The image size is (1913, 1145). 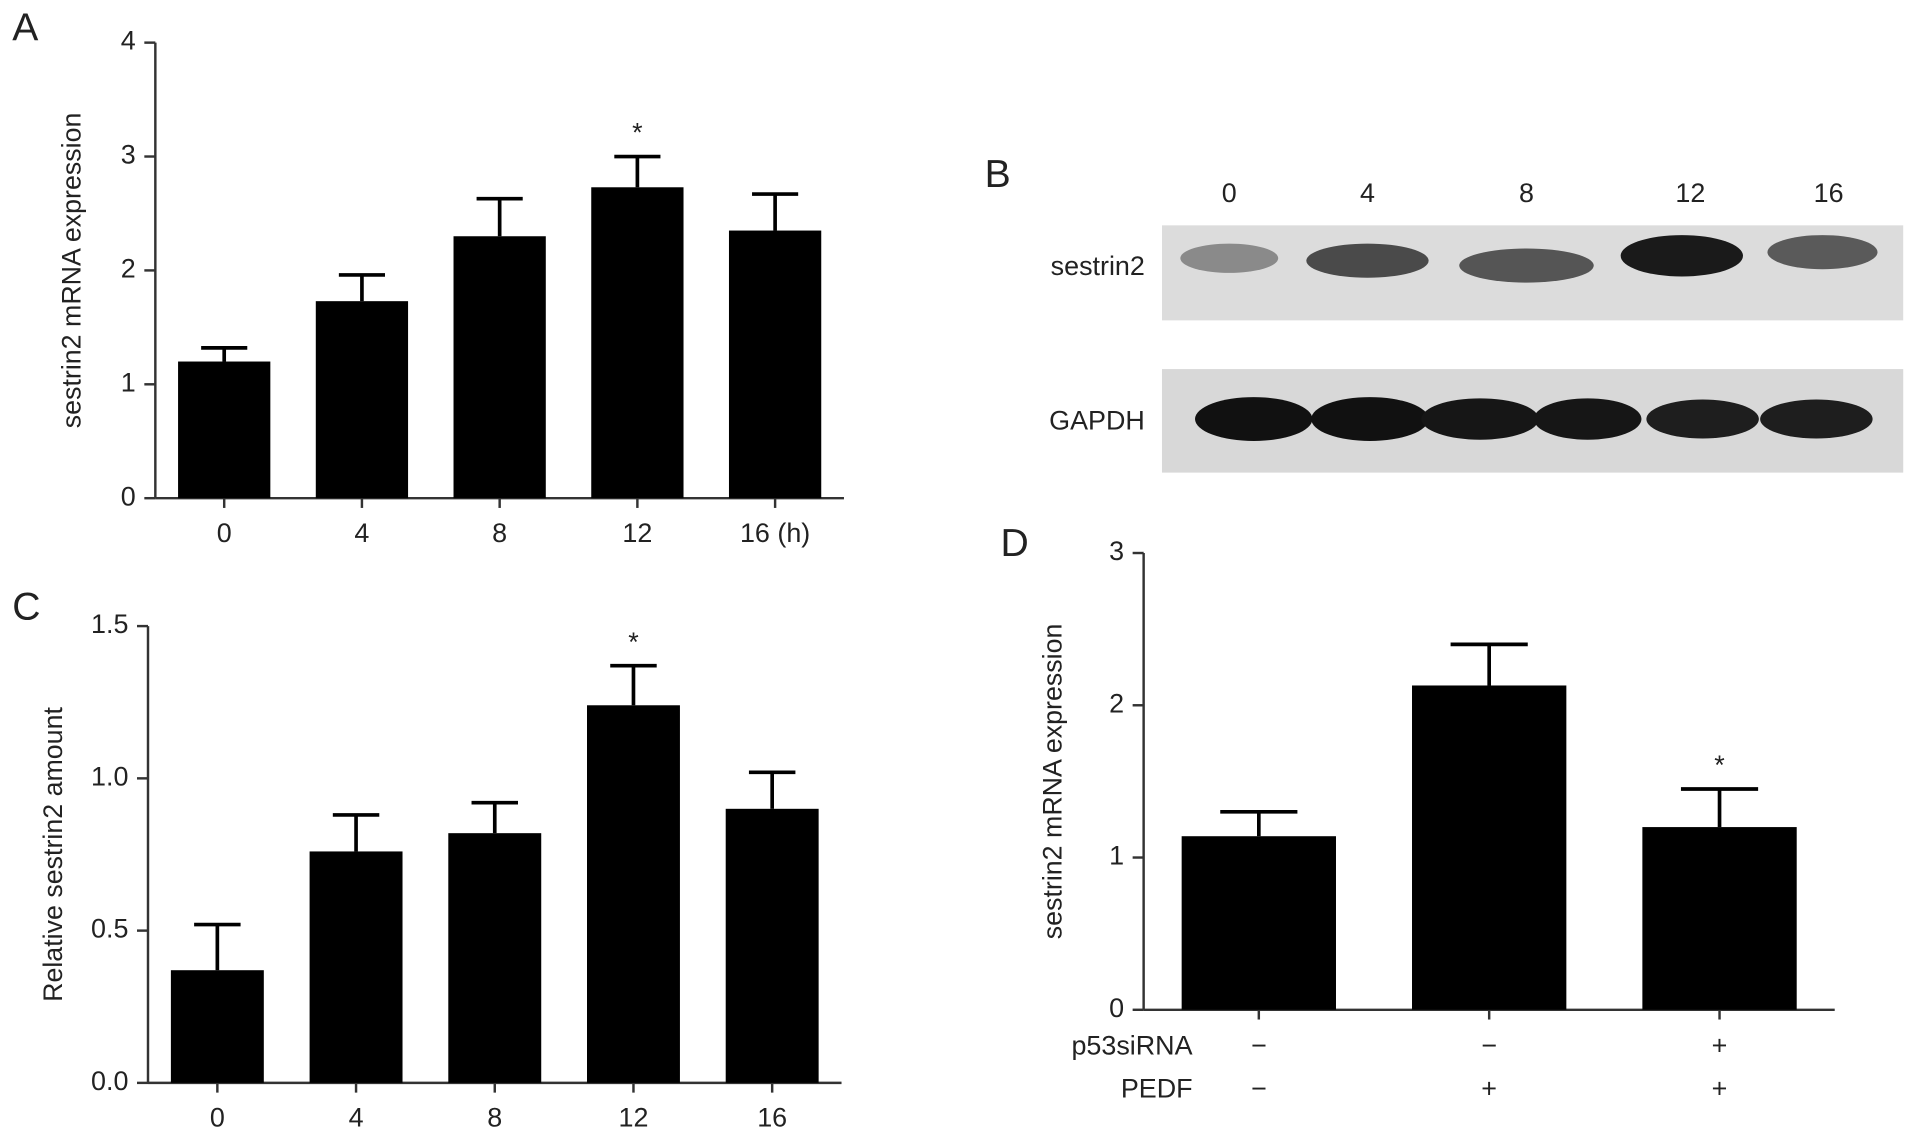 I want to click on x-tick-label: 16 (h), so click(x=775, y=533).